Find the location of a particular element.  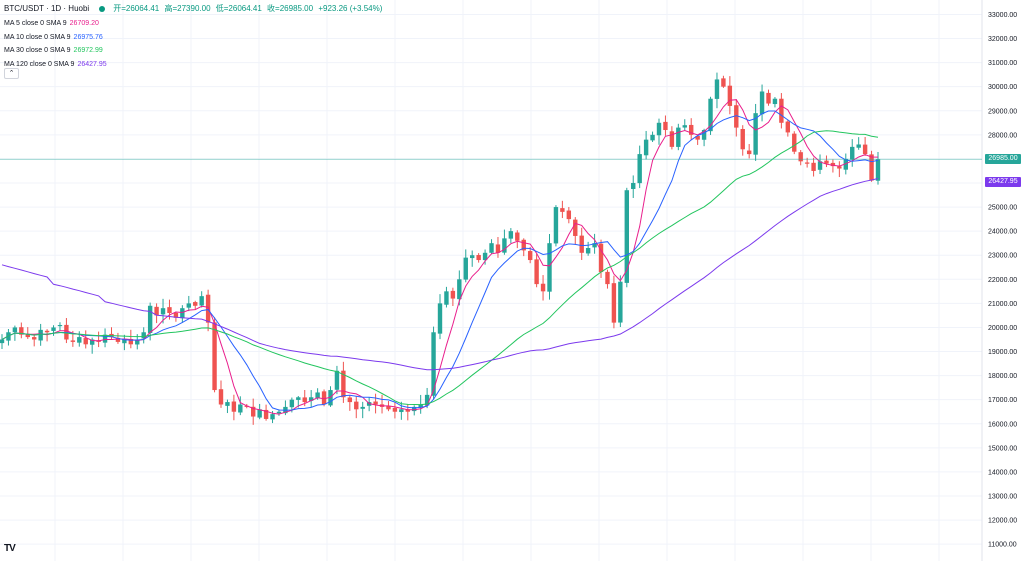

chevron-up-icon: ⌃ is located at coordinates (11, 73).